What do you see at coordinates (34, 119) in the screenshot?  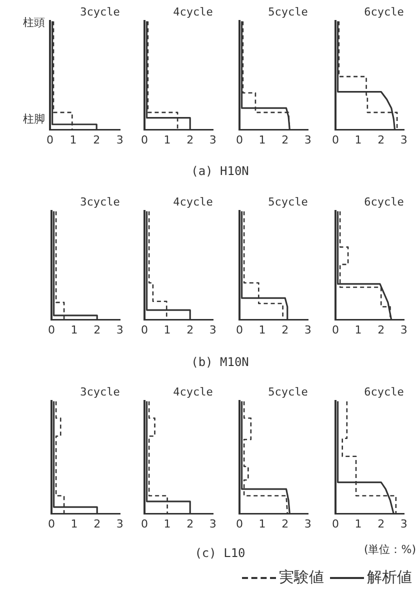 I see `text: 柱脚` at bounding box center [34, 119].